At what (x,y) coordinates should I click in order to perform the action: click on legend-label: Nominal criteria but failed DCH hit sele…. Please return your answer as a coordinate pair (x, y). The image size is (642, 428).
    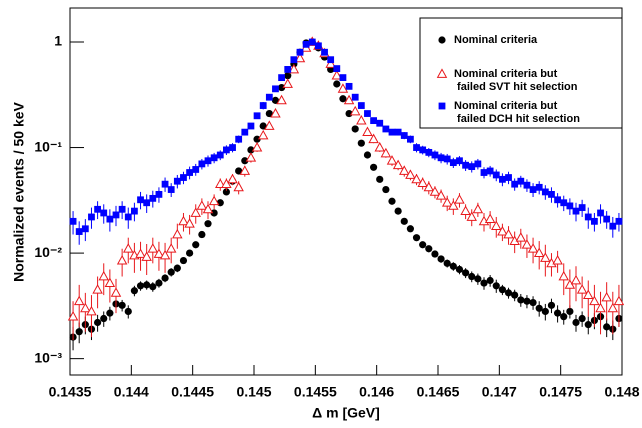
    Looking at the image, I should click on (517, 112).